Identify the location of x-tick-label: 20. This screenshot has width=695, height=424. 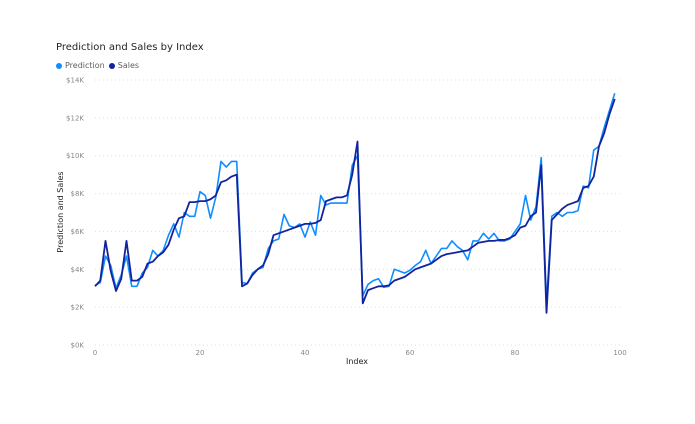
(200, 353).